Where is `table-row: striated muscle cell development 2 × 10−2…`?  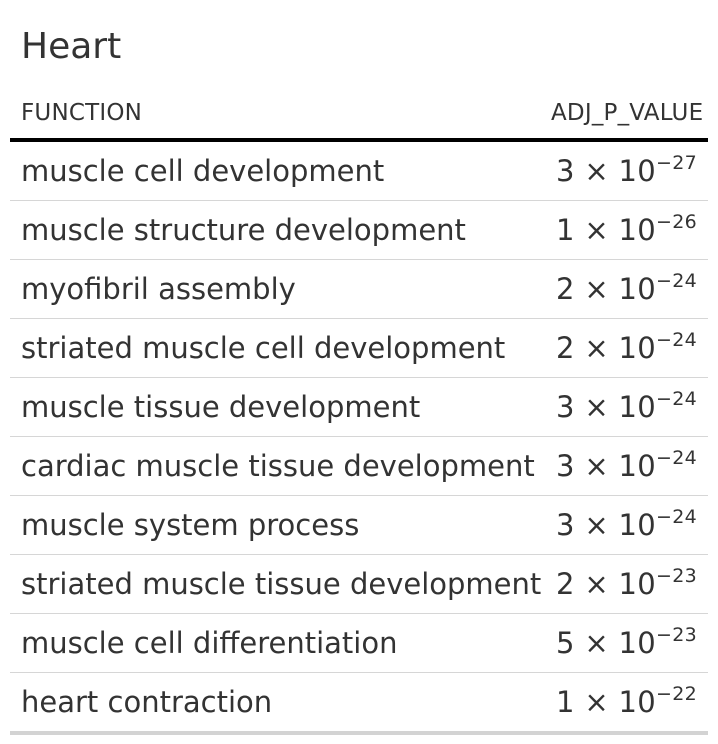 table-row: striated muscle cell development 2 × 10−2… is located at coordinates (359, 348).